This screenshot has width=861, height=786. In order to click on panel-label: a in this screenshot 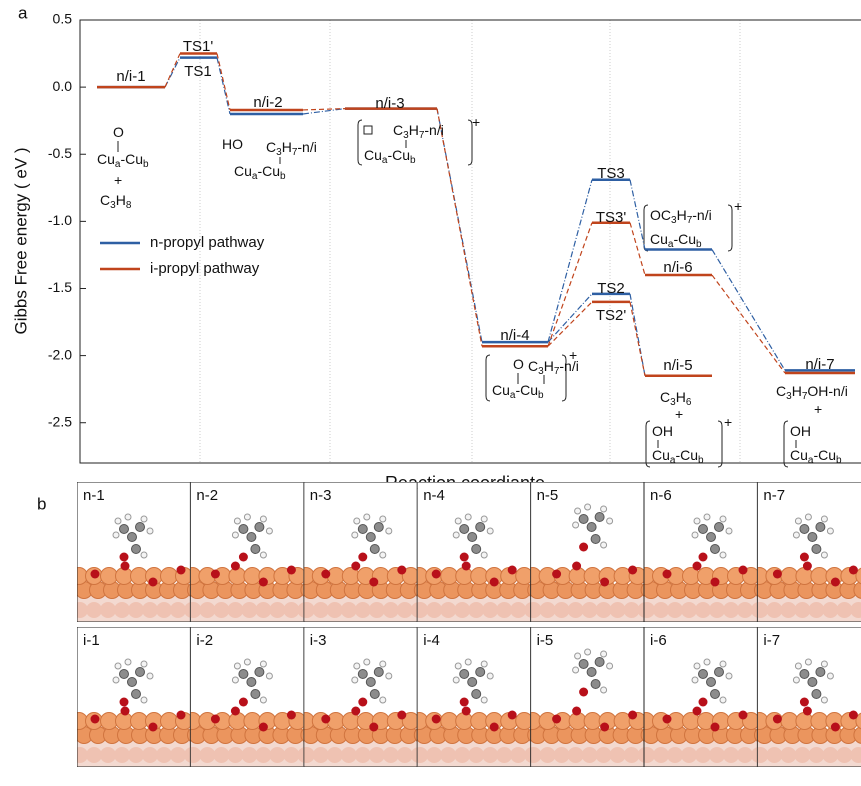, I will do `click(23, 12)`.